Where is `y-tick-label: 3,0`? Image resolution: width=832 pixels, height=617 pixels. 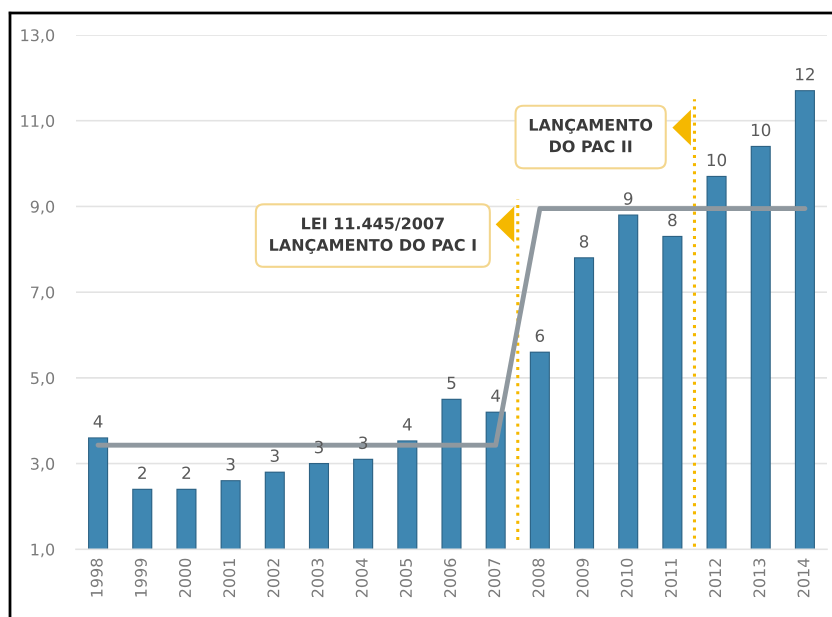
y-tick-label: 3,0 is located at coordinates (42, 465).